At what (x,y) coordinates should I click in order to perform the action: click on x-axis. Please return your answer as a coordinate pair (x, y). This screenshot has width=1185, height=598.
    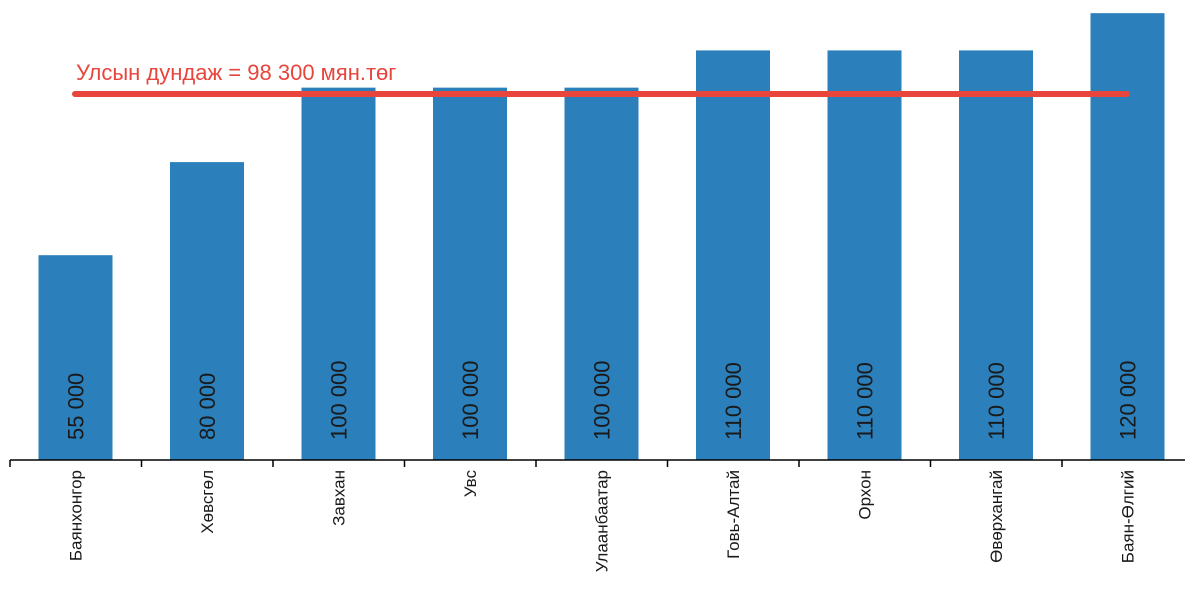
    Looking at the image, I should click on (597, 463).